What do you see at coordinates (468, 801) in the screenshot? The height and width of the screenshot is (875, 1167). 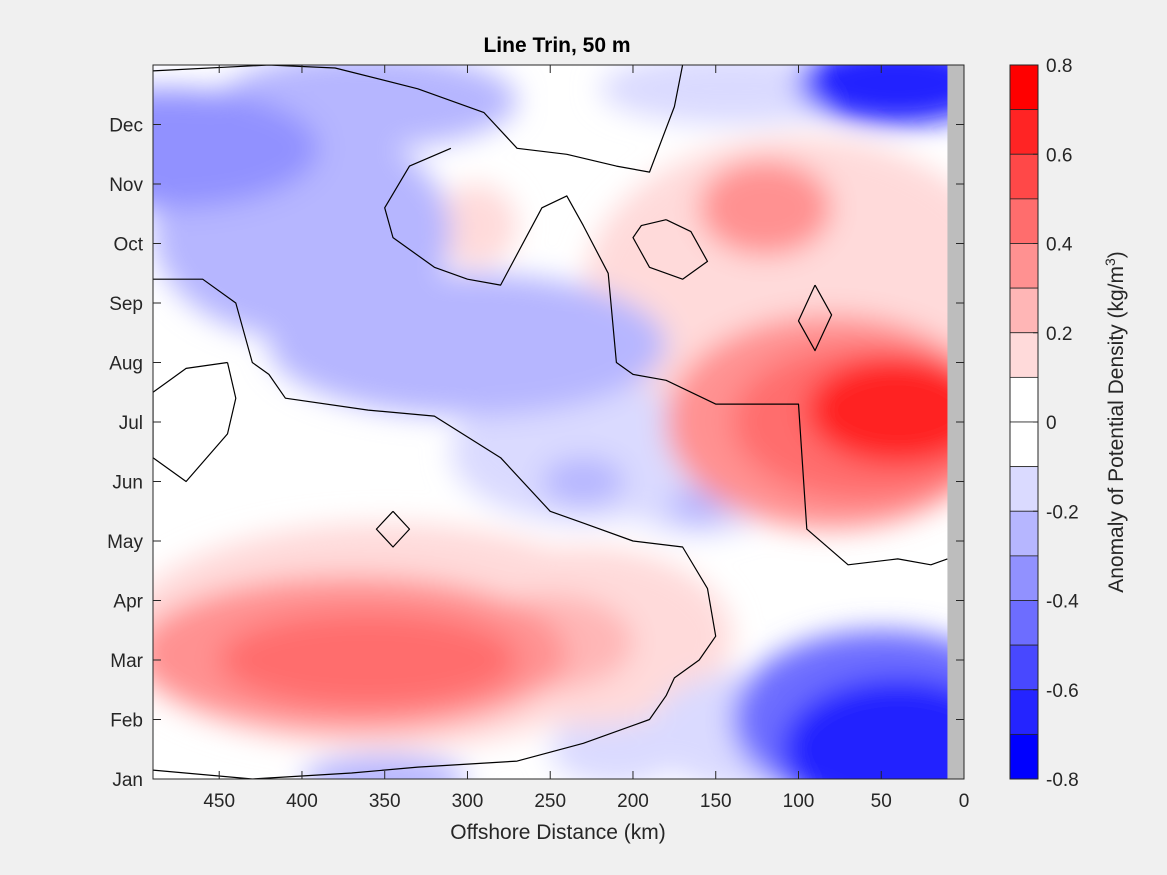 I see `x-tick-label: 300` at bounding box center [468, 801].